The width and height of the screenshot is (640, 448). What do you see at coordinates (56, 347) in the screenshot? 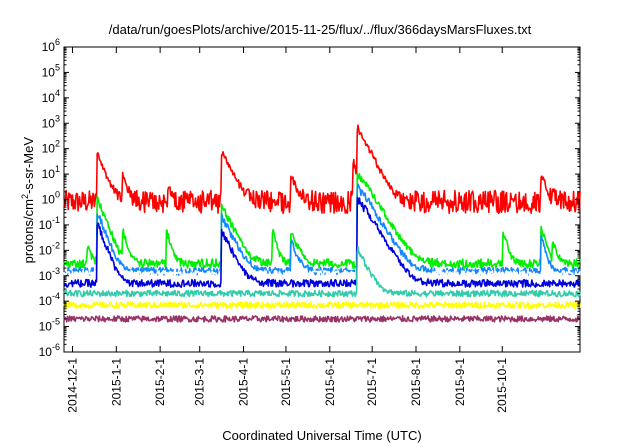
I see `y-tick-exponent: -6` at bounding box center [56, 347].